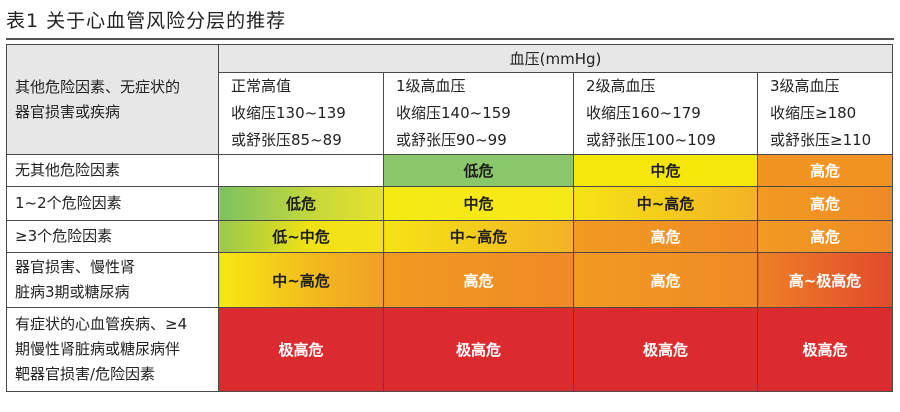 The image size is (900, 412). Describe the element at coordinates (643, 113) in the screenshot. I see `column-header-line: 收缩压160~179` at that location.